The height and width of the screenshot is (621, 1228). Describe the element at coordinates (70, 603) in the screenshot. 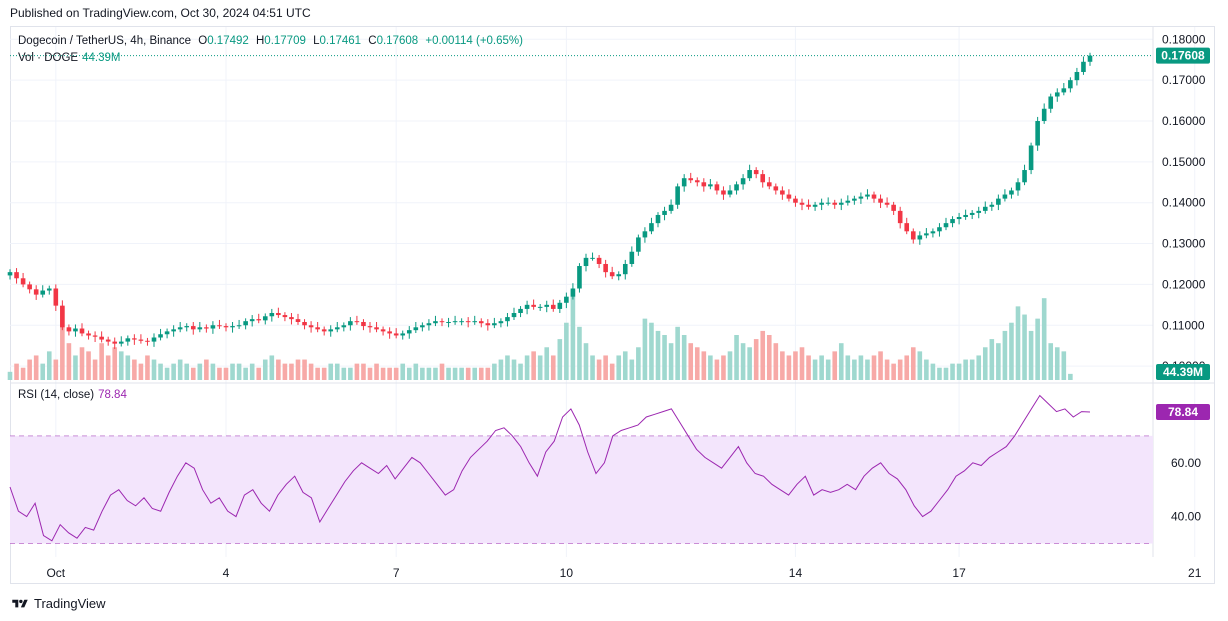

I see `brand-name: TradingView` at that location.